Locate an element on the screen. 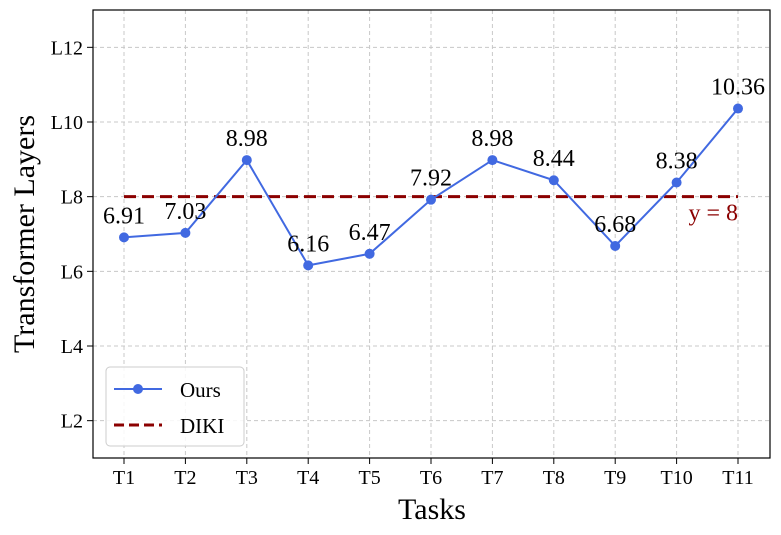 This screenshot has width=781, height=535. y-tick-label: L4 is located at coordinates (72, 347).